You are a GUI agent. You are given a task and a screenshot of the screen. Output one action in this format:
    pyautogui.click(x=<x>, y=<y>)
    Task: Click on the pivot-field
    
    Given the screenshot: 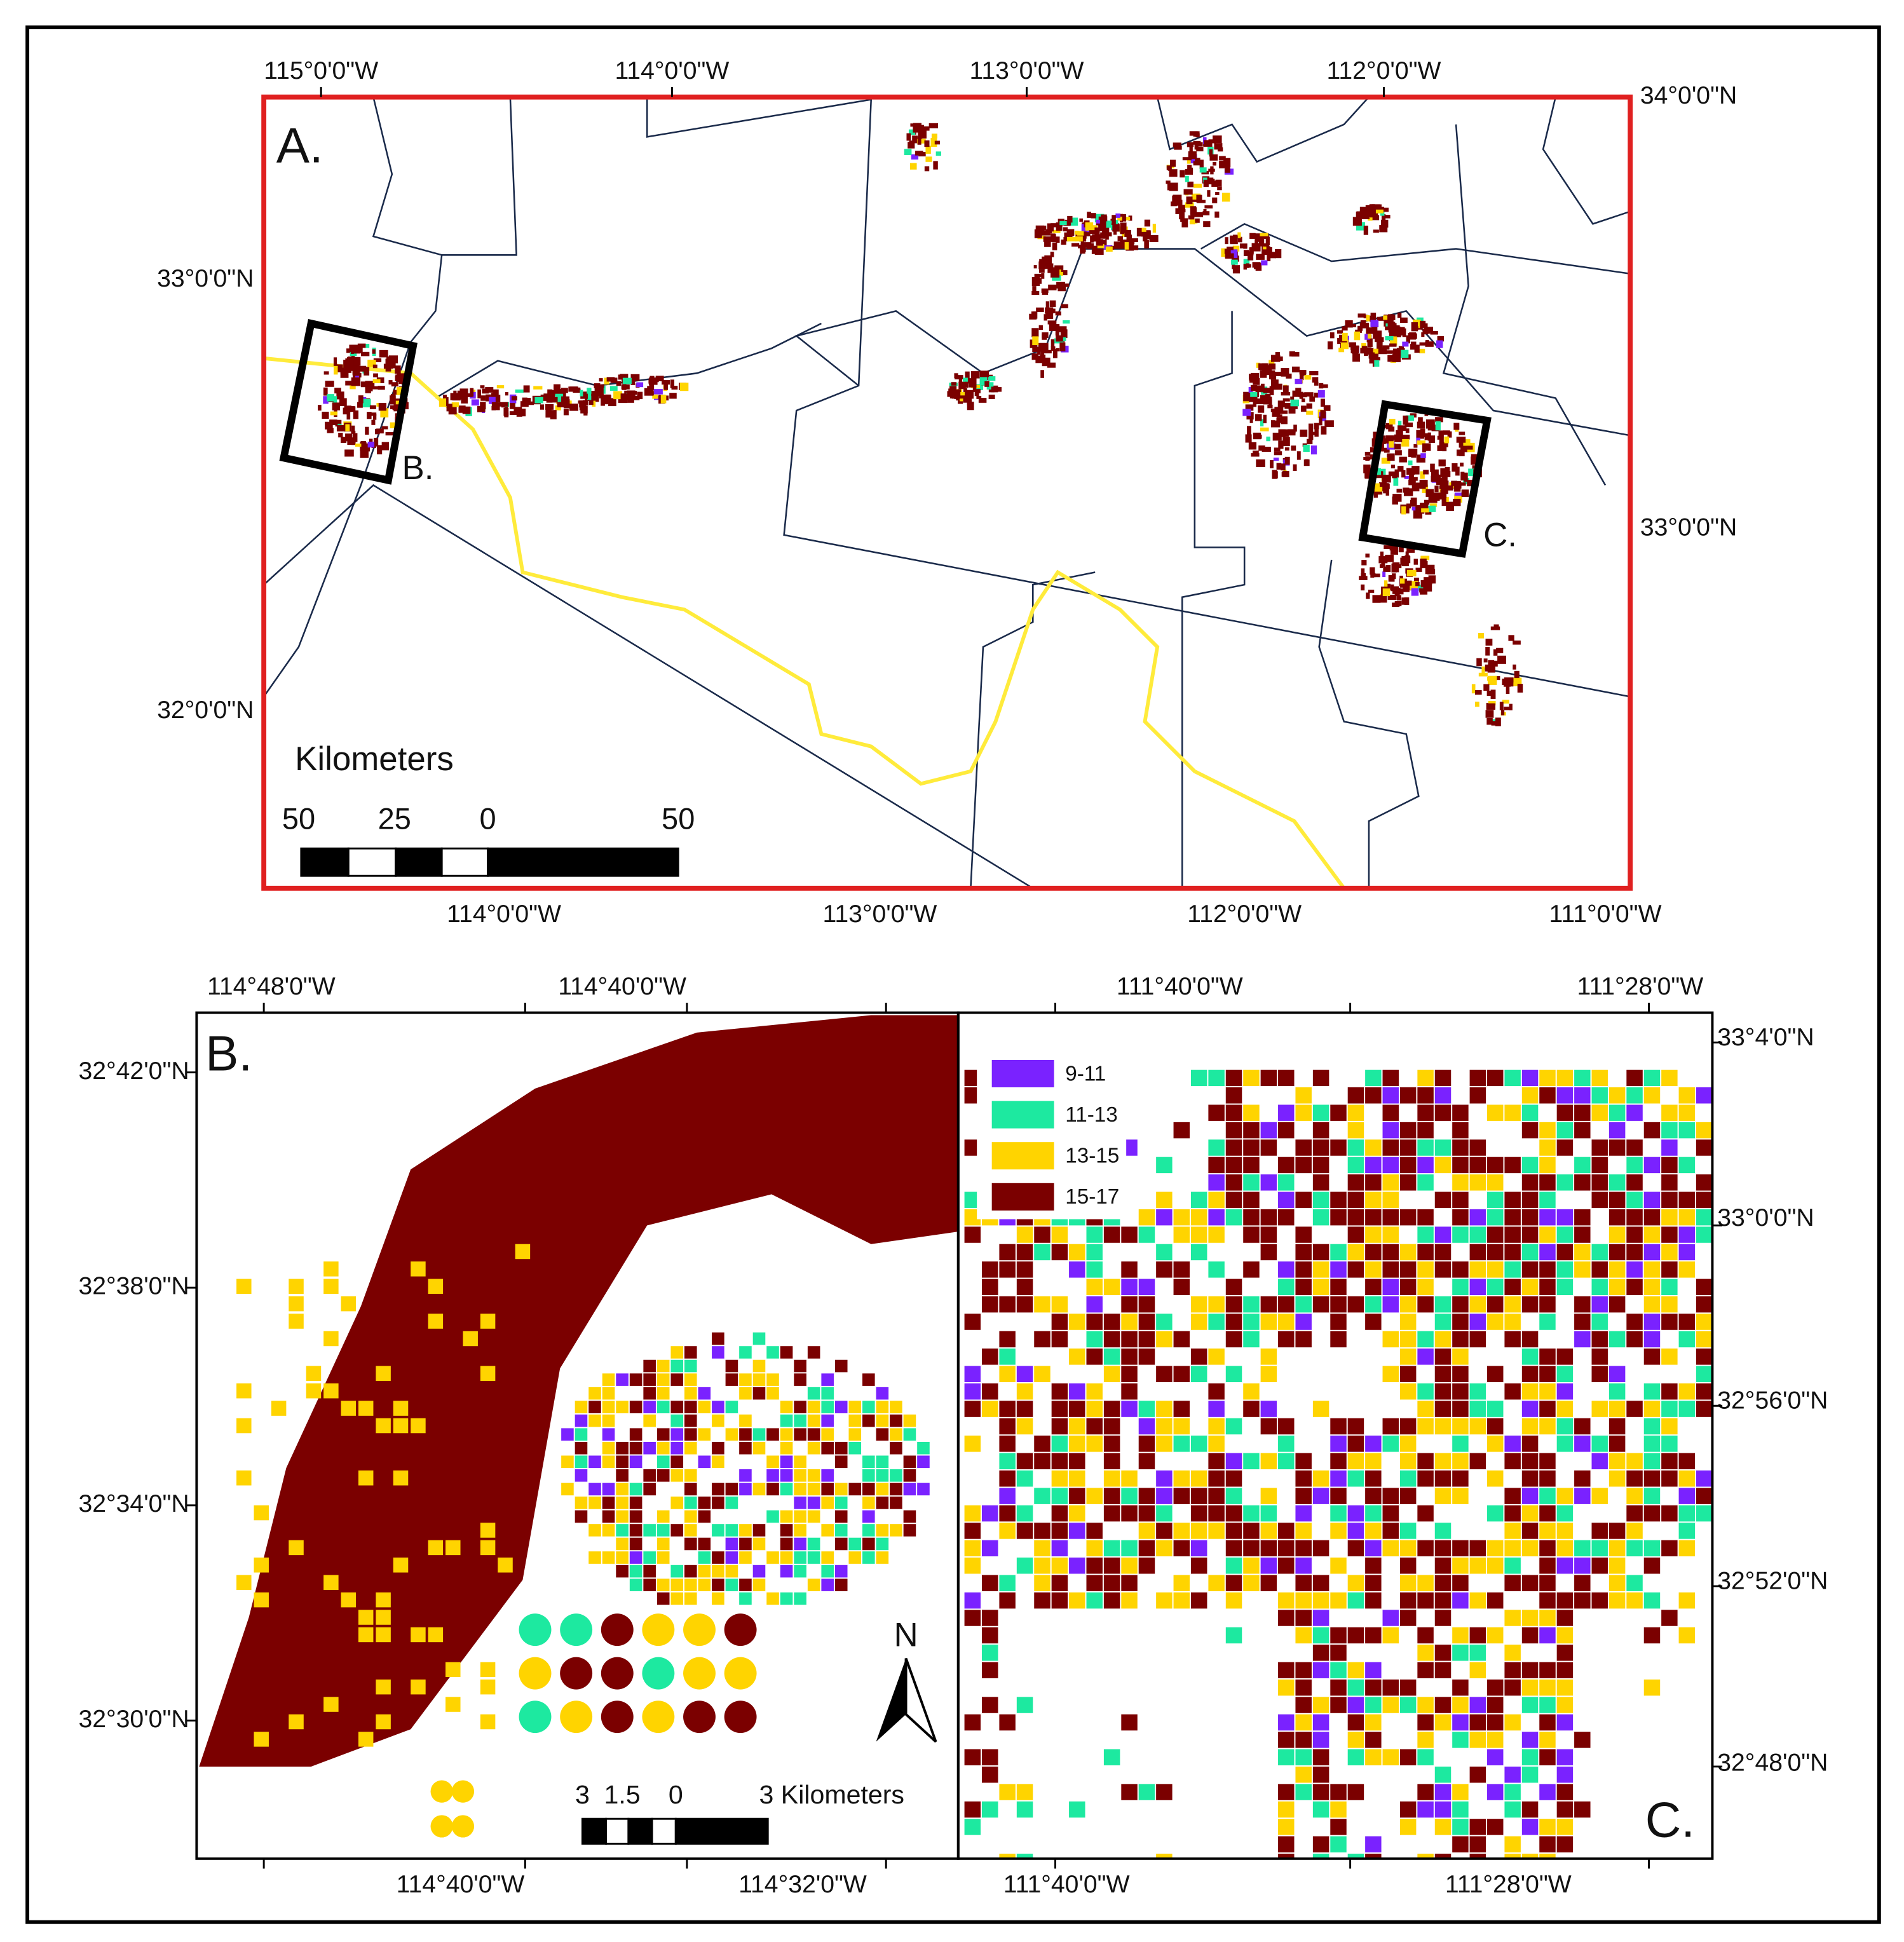 What is the action you would take?
    pyautogui.click(x=699, y=1673)
    